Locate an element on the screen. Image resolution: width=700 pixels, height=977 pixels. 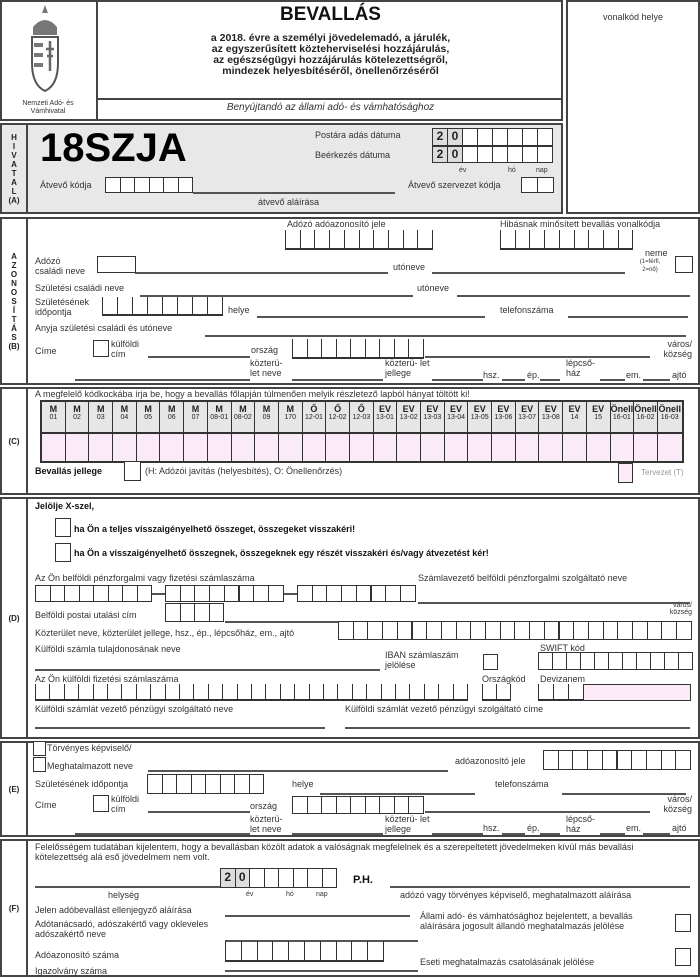
family-name-field is located at coordinates (261, 273).